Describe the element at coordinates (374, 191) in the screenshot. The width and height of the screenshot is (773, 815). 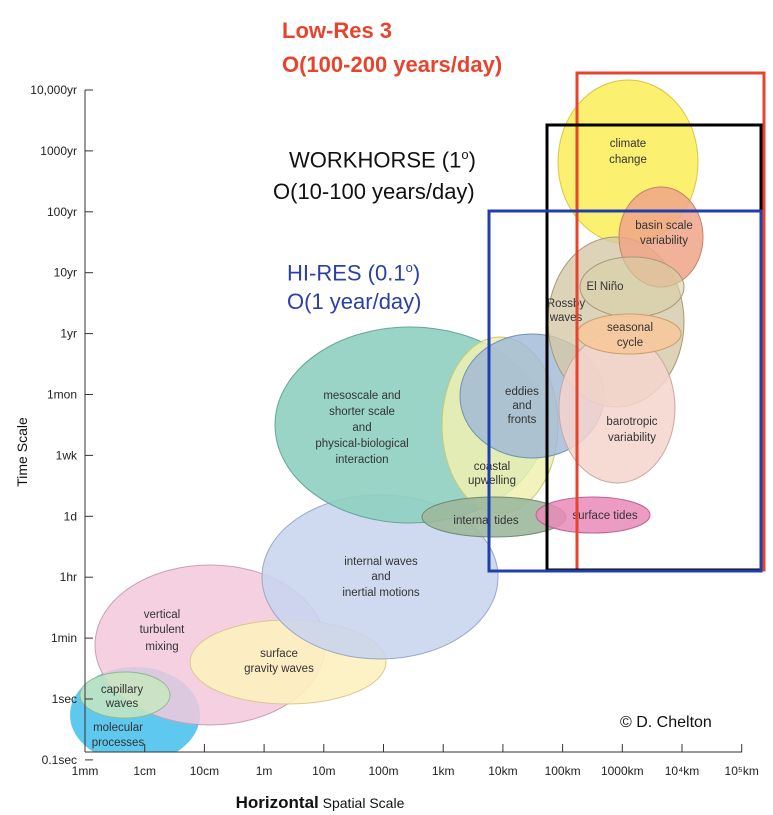
I see `workhorse-throughput: O(10-100 years/day)` at that location.